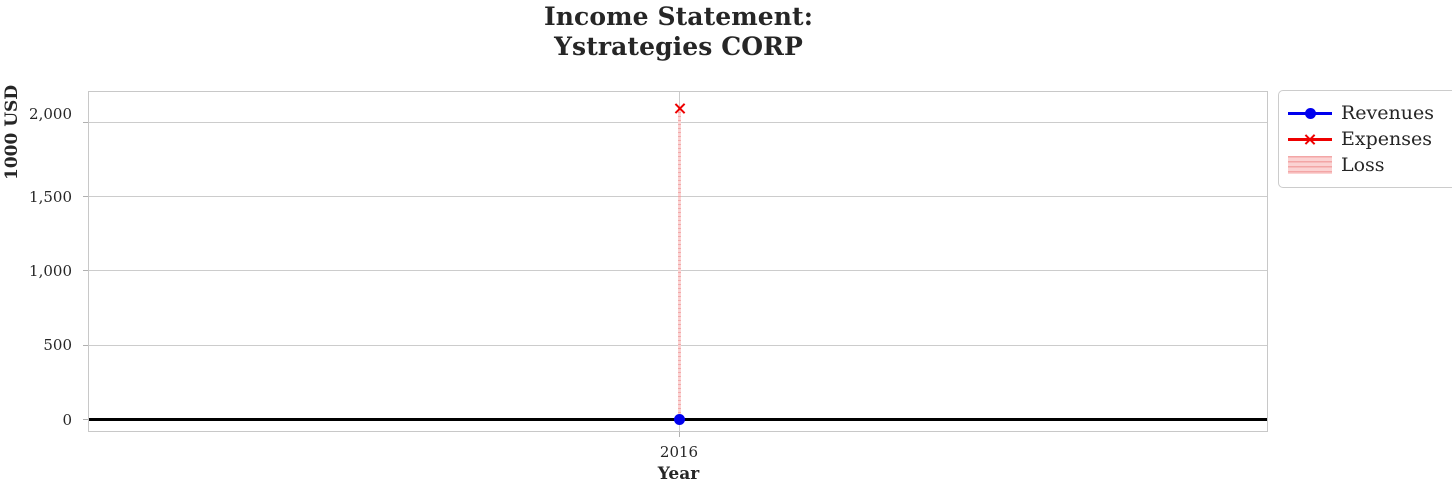 This screenshot has width=1452, height=494. I want to click on x-axis-label: Year, so click(678, 474).